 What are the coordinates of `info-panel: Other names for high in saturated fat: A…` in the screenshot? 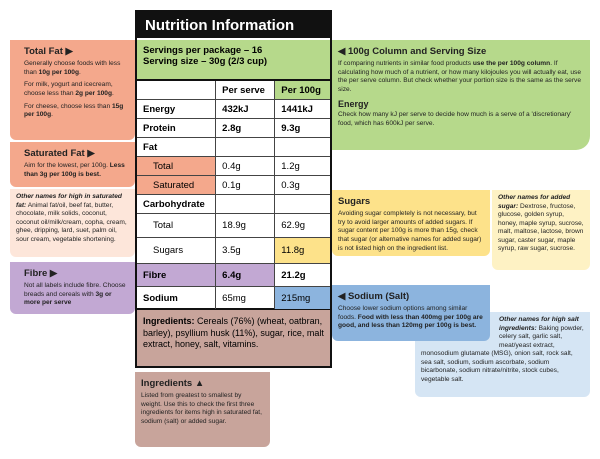 It's located at (72, 223).